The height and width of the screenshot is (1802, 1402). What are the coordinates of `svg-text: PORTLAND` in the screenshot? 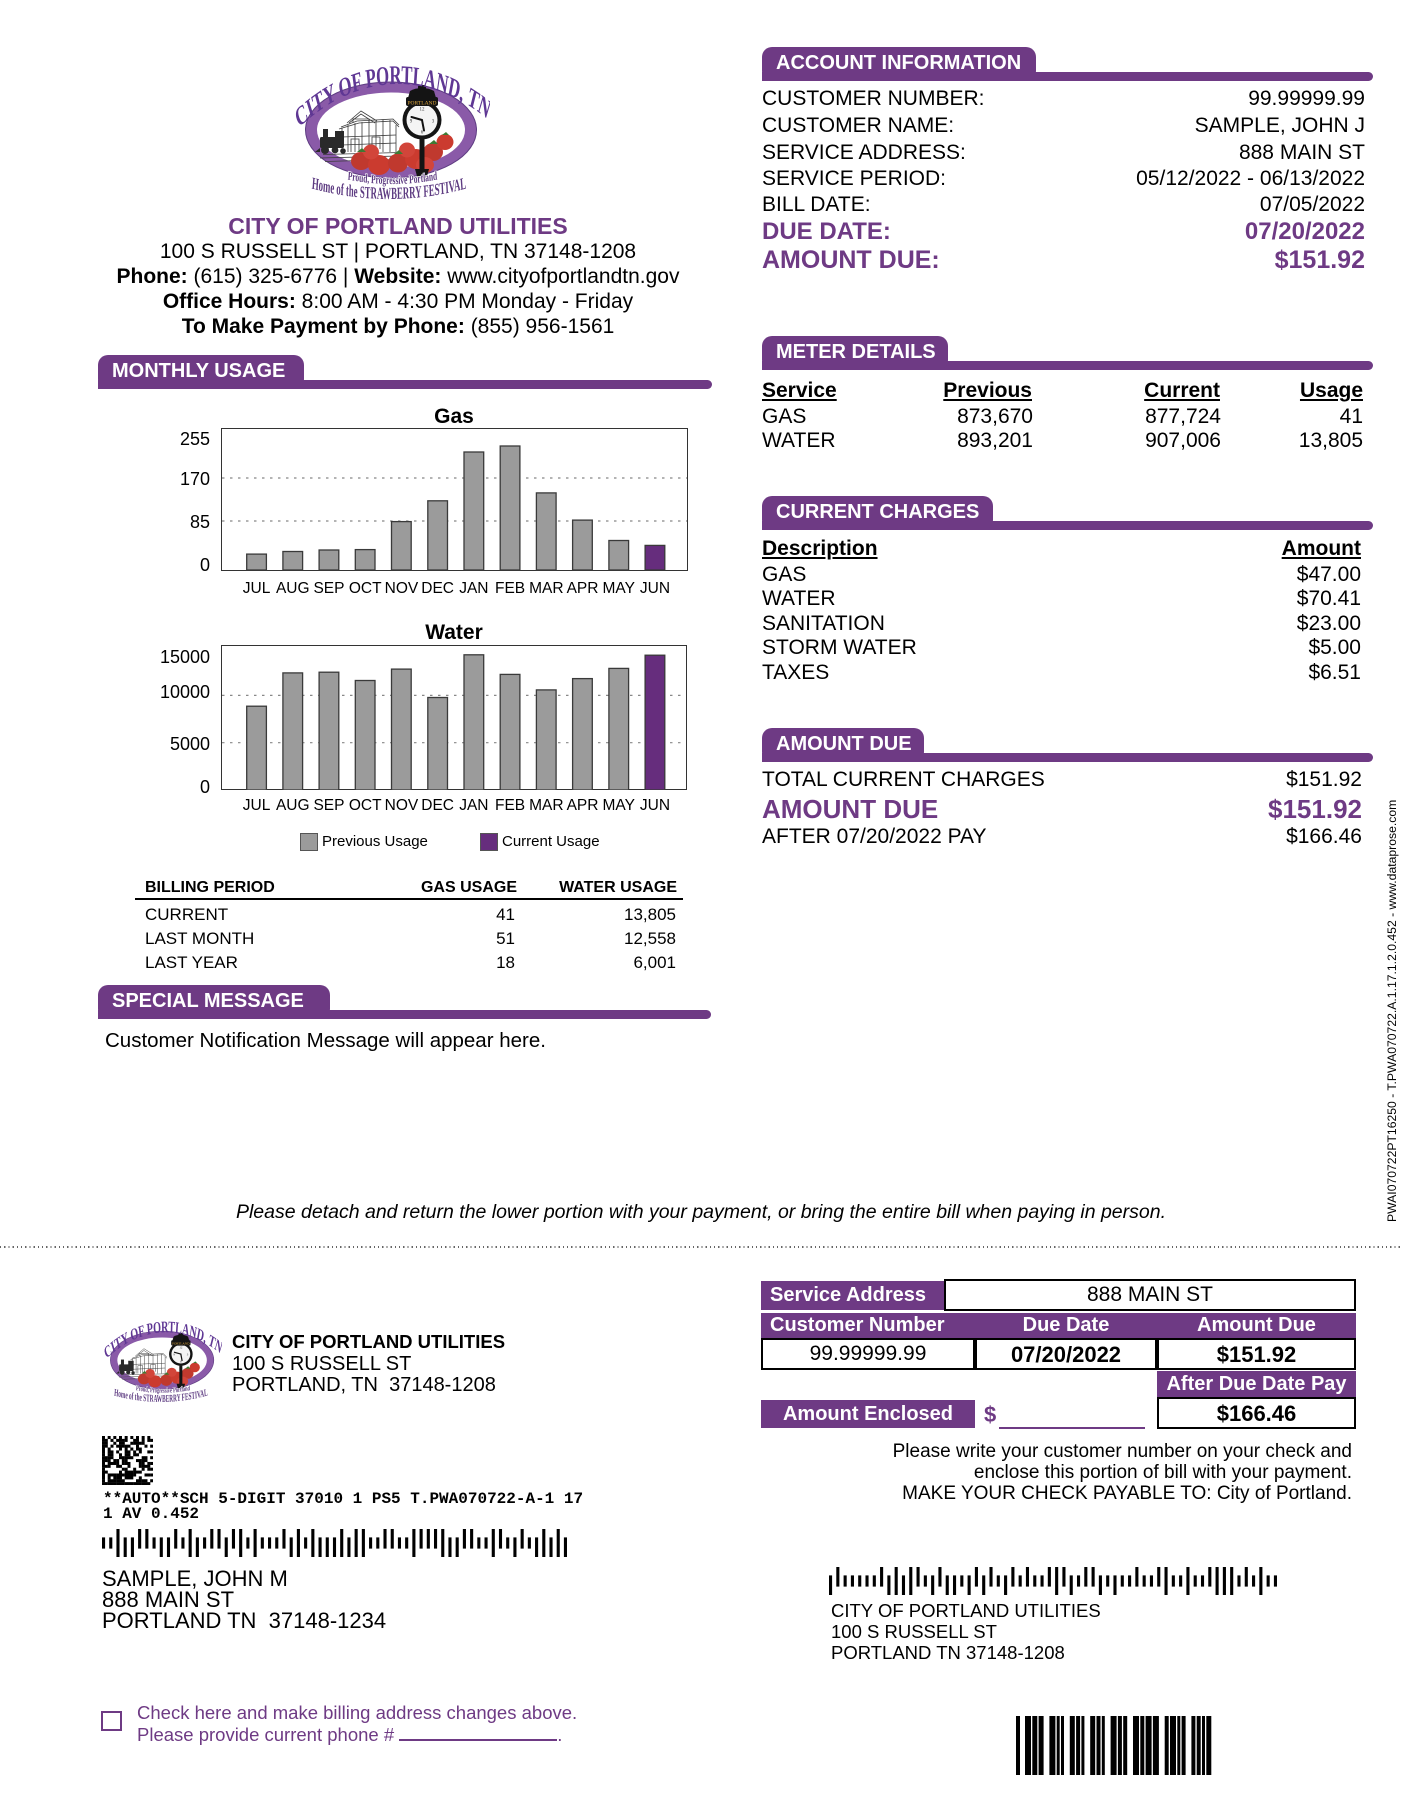 It's located at (421, 104).